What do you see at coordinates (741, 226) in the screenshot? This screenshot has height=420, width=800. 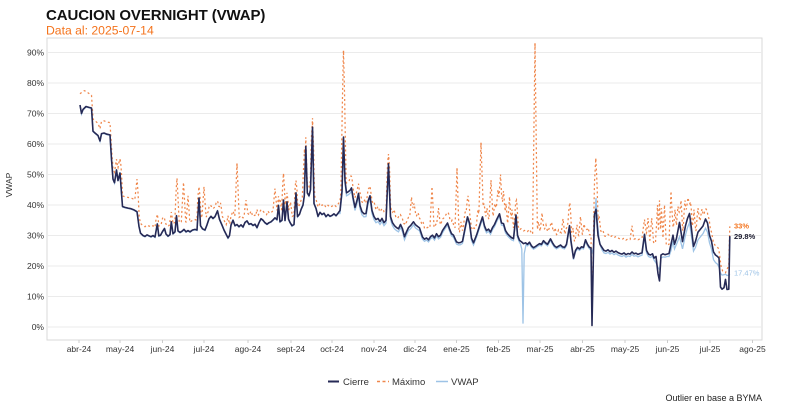 I see `svg-text: 33%` at bounding box center [741, 226].